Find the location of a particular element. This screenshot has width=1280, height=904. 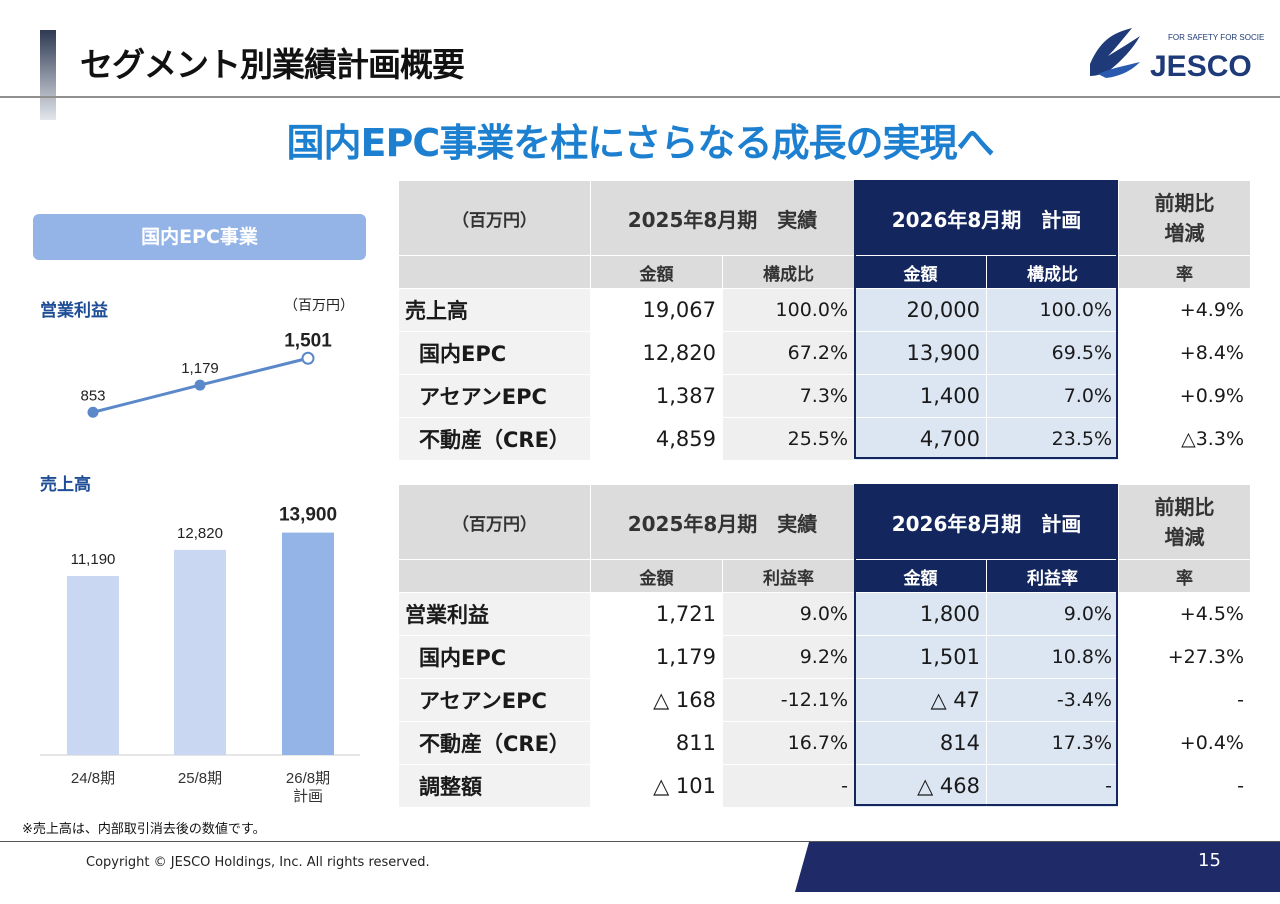

page-title: セグメント別業績計画概要 is located at coordinates (272, 64).